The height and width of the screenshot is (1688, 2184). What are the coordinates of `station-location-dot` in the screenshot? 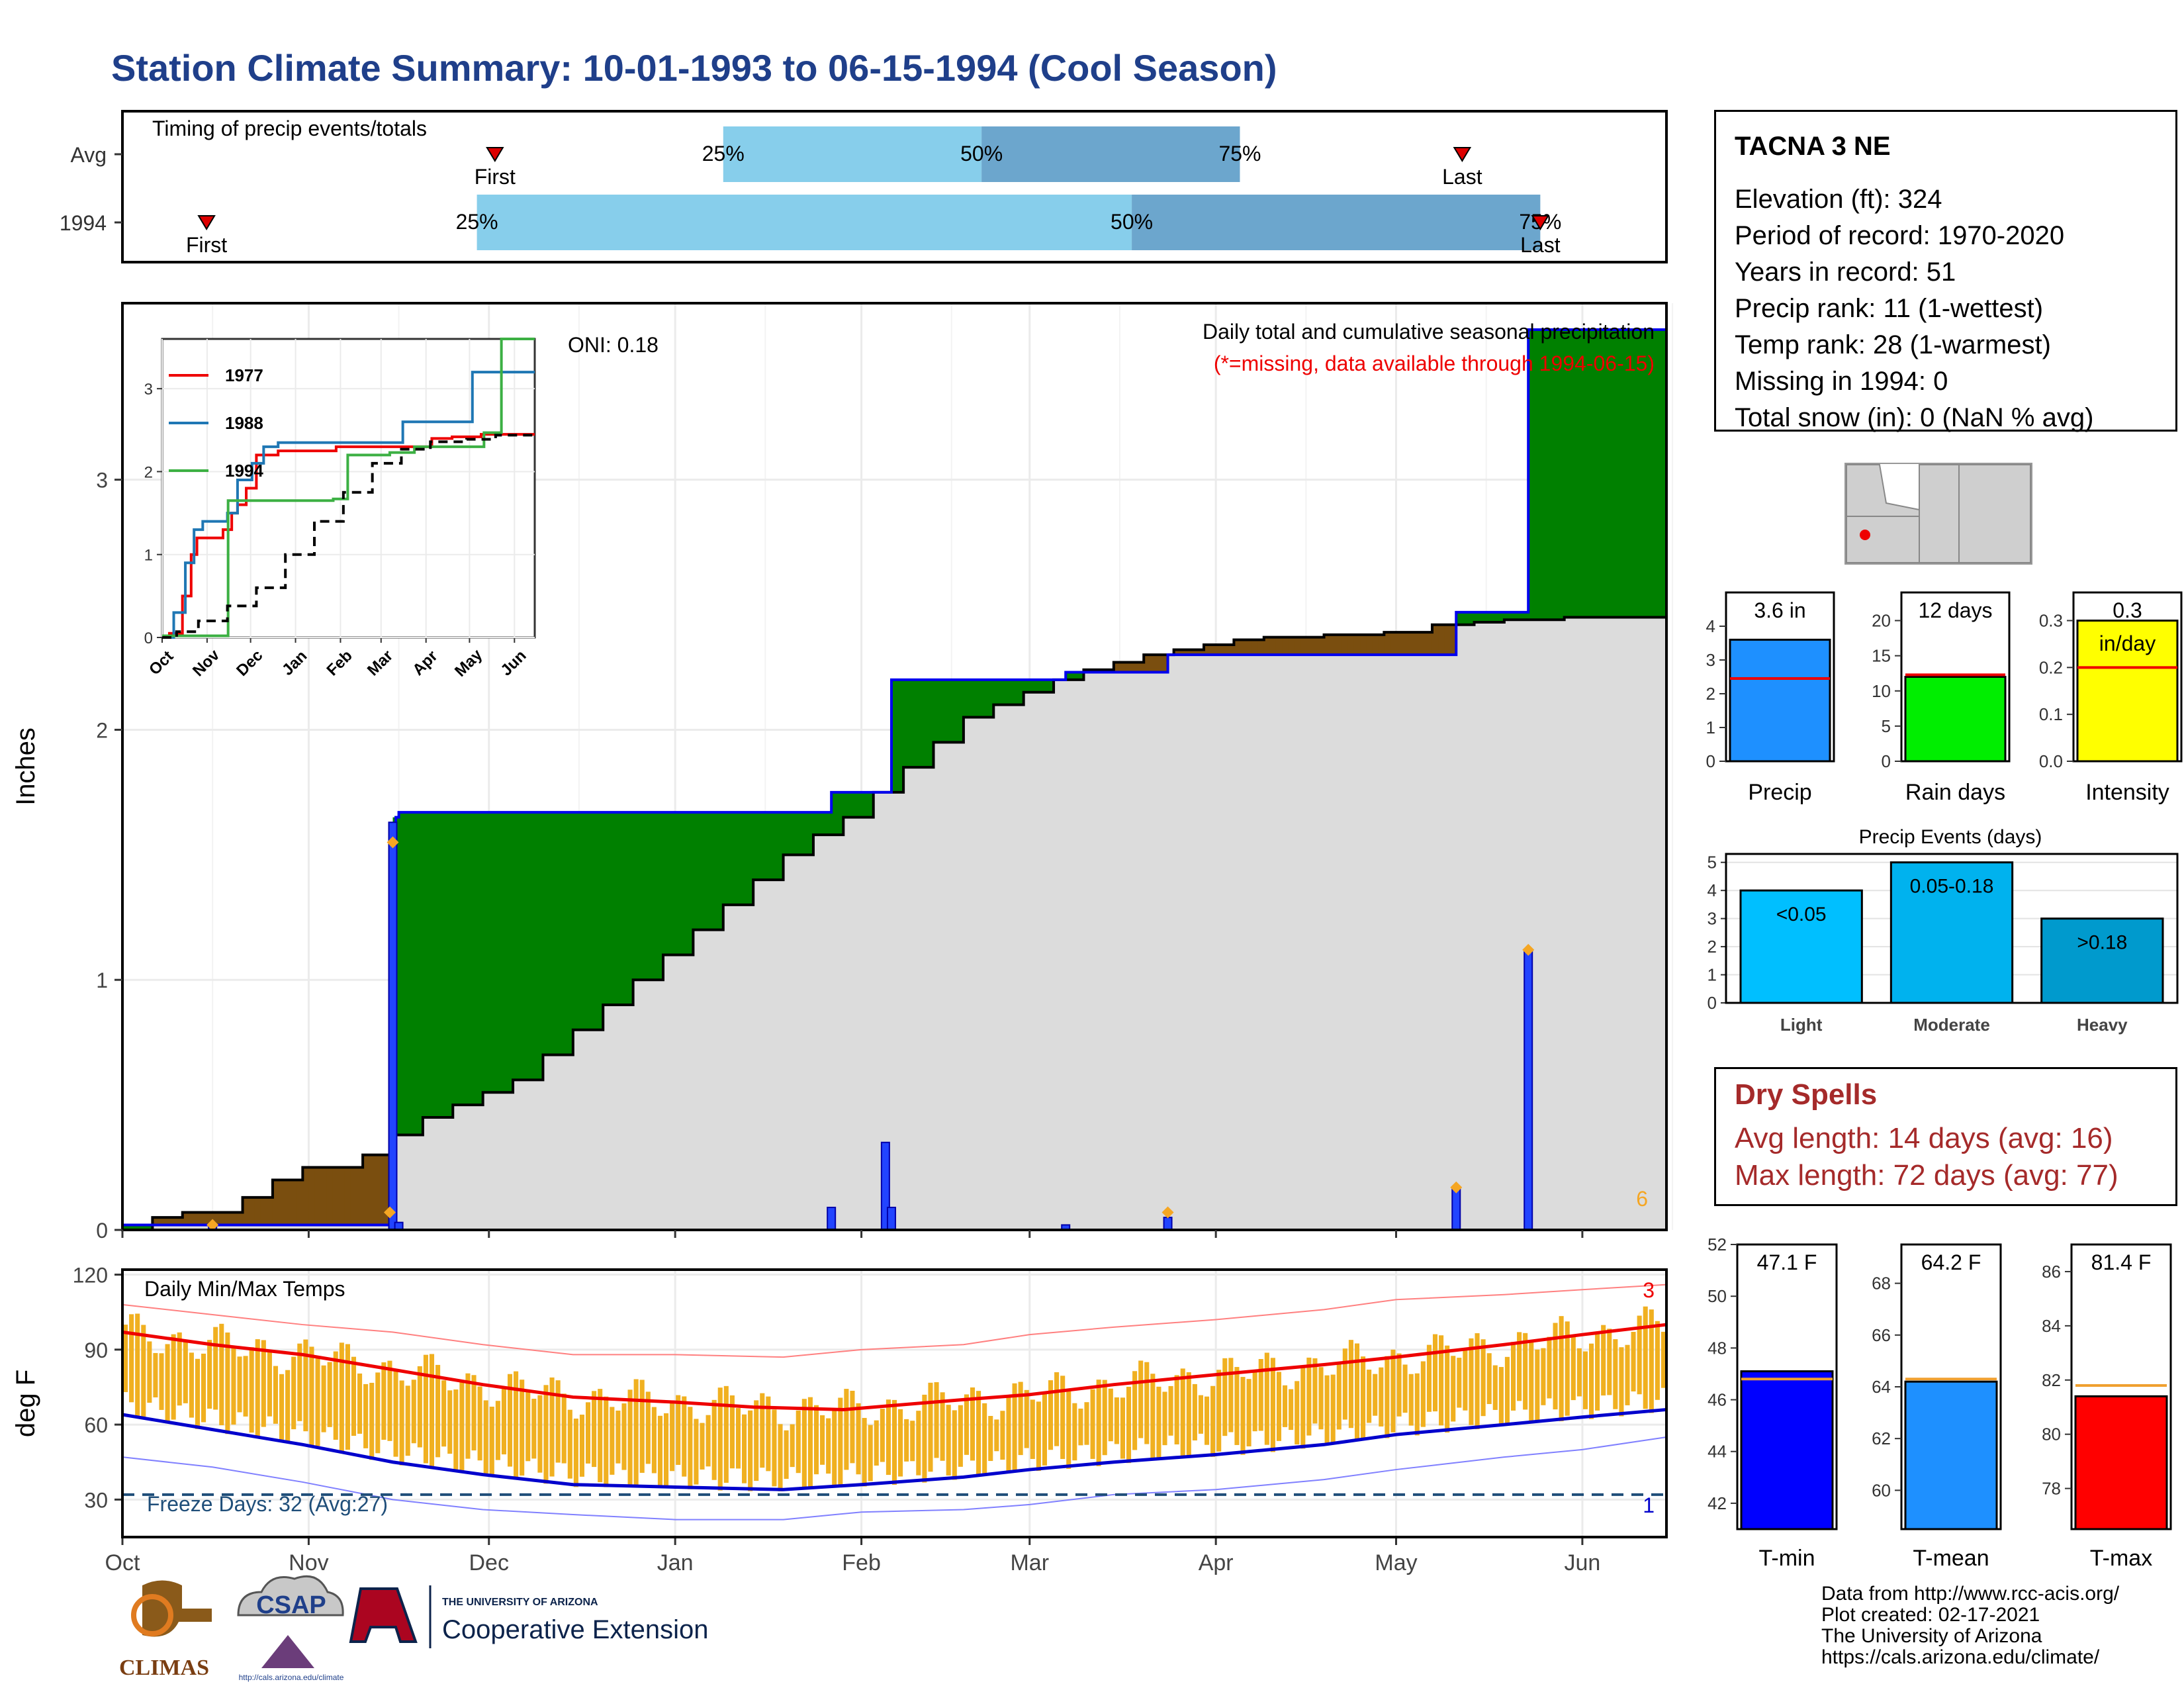 It's located at (1865, 535).